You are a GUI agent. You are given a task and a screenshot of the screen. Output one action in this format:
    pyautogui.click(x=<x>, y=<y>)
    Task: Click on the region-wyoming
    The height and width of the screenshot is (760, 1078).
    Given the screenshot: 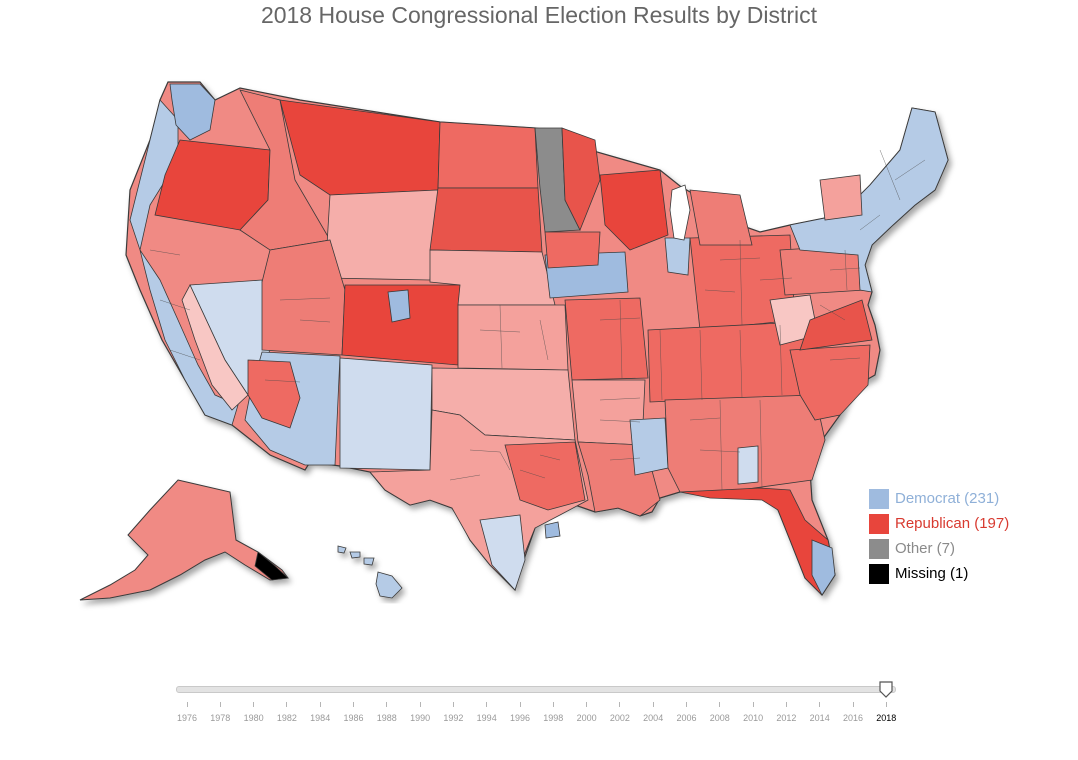 What is the action you would take?
    pyautogui.click(x=381, y=235)
    